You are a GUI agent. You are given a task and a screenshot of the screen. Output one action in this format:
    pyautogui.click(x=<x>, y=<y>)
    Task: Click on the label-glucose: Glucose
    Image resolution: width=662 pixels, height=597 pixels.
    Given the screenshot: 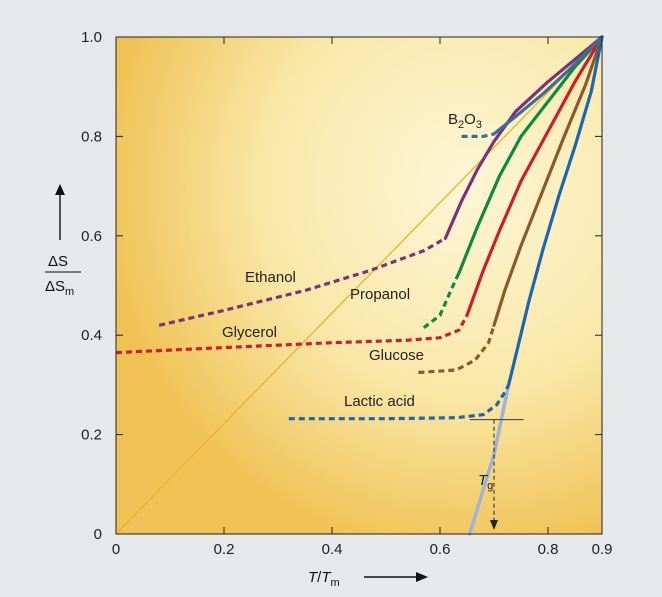 What is the action you would take?
    pyautogui.click(x=396, y=355)
    